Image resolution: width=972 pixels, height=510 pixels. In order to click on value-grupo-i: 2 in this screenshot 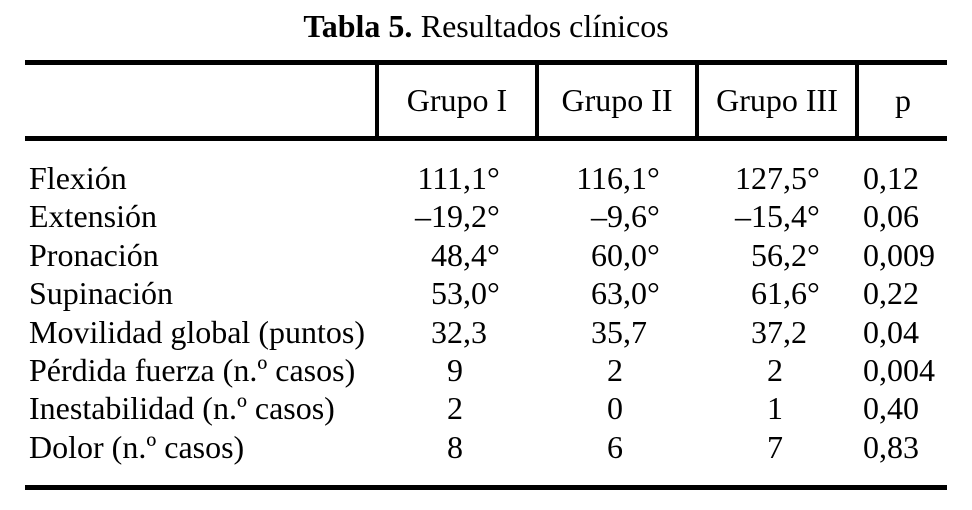, I will do `click(455, 408)`.